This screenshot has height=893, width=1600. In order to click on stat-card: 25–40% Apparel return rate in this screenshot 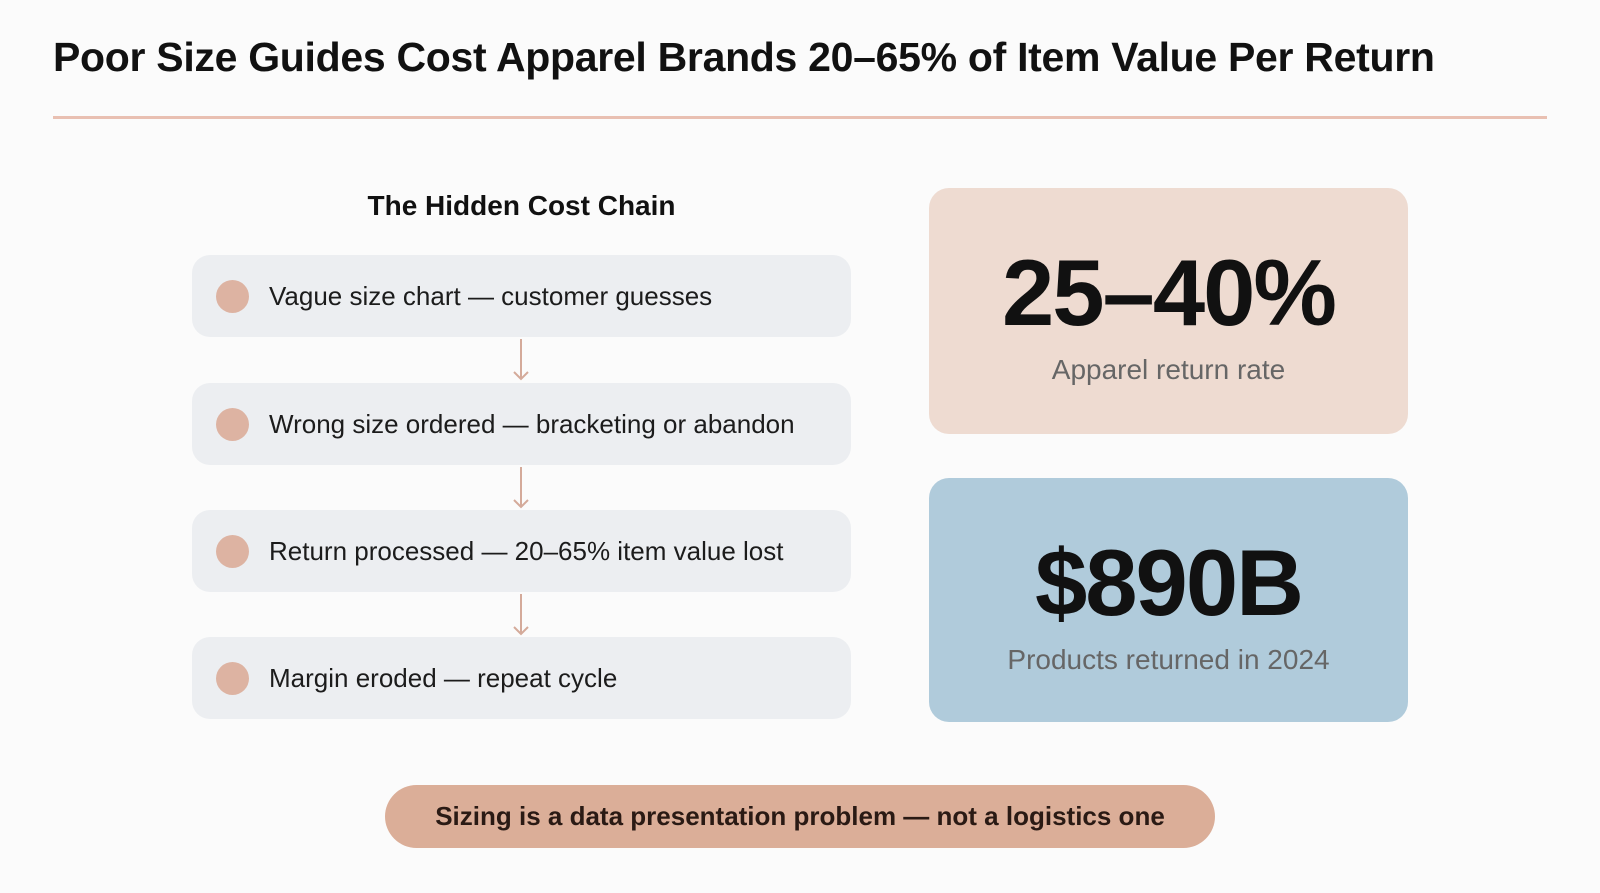, I will do `click(1168, 311)`.